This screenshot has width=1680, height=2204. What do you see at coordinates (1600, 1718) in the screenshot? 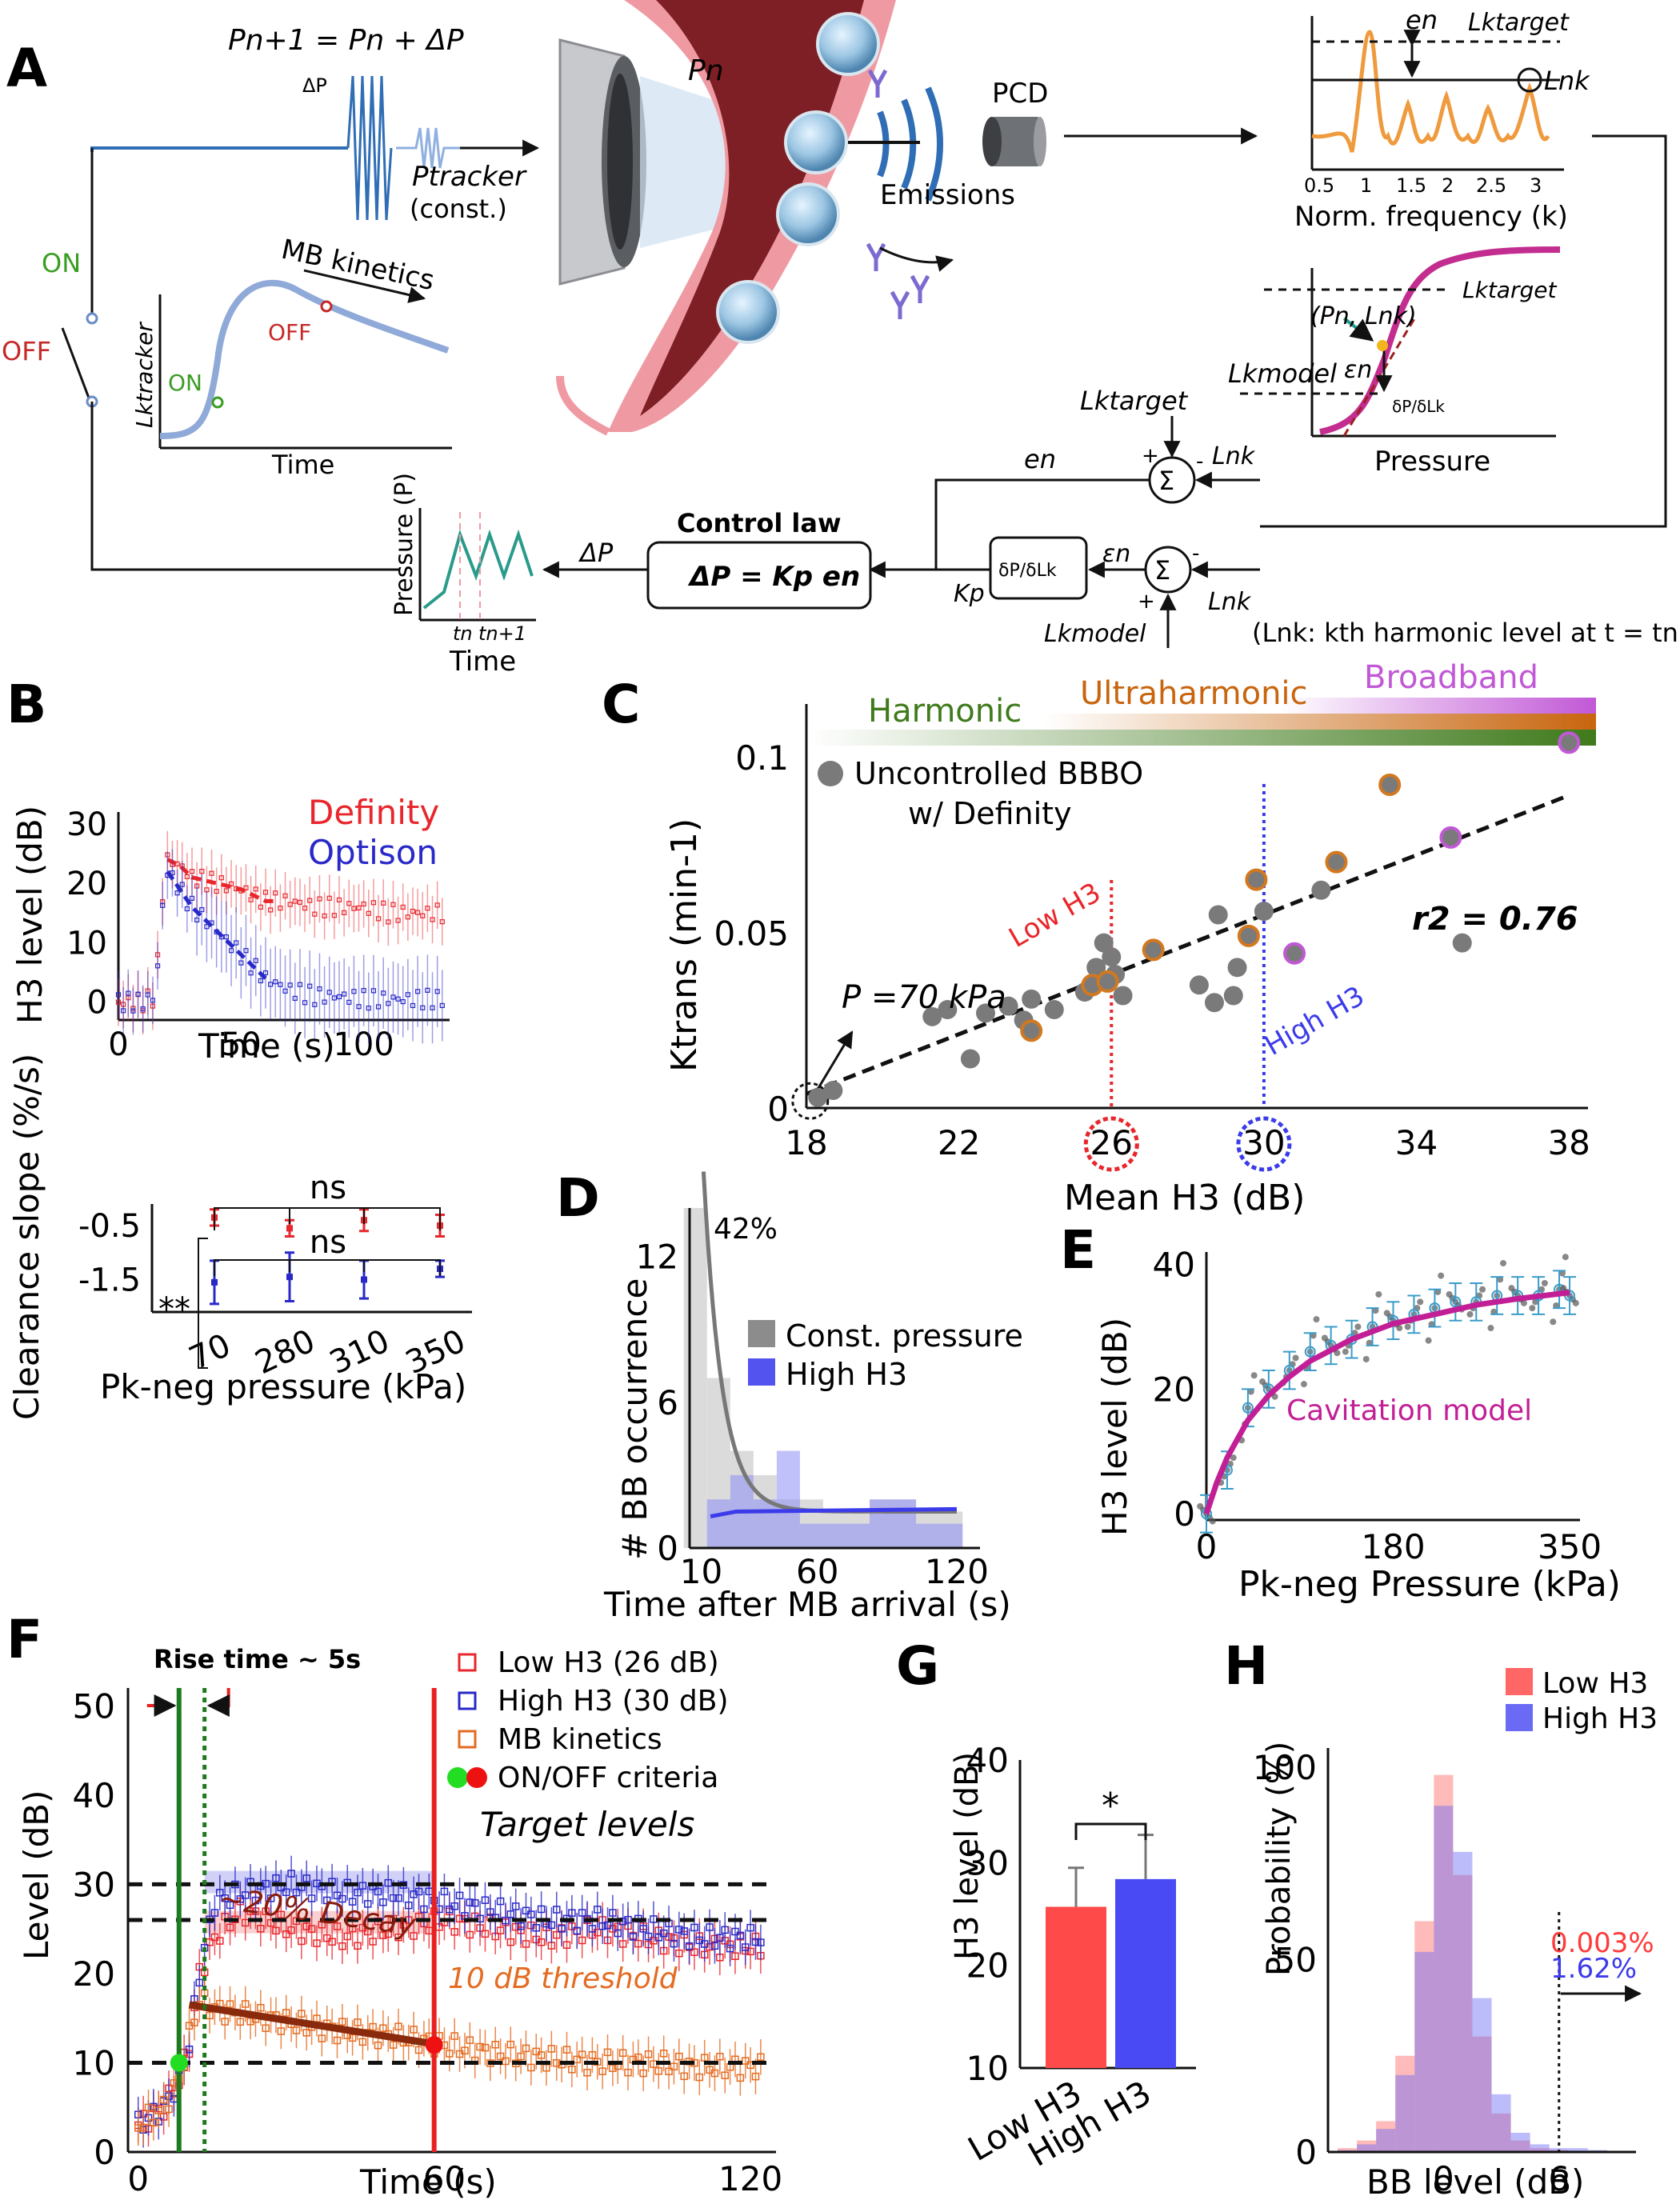
I see `h-legend-high: High H3` at bounding box center [1600, 1718].